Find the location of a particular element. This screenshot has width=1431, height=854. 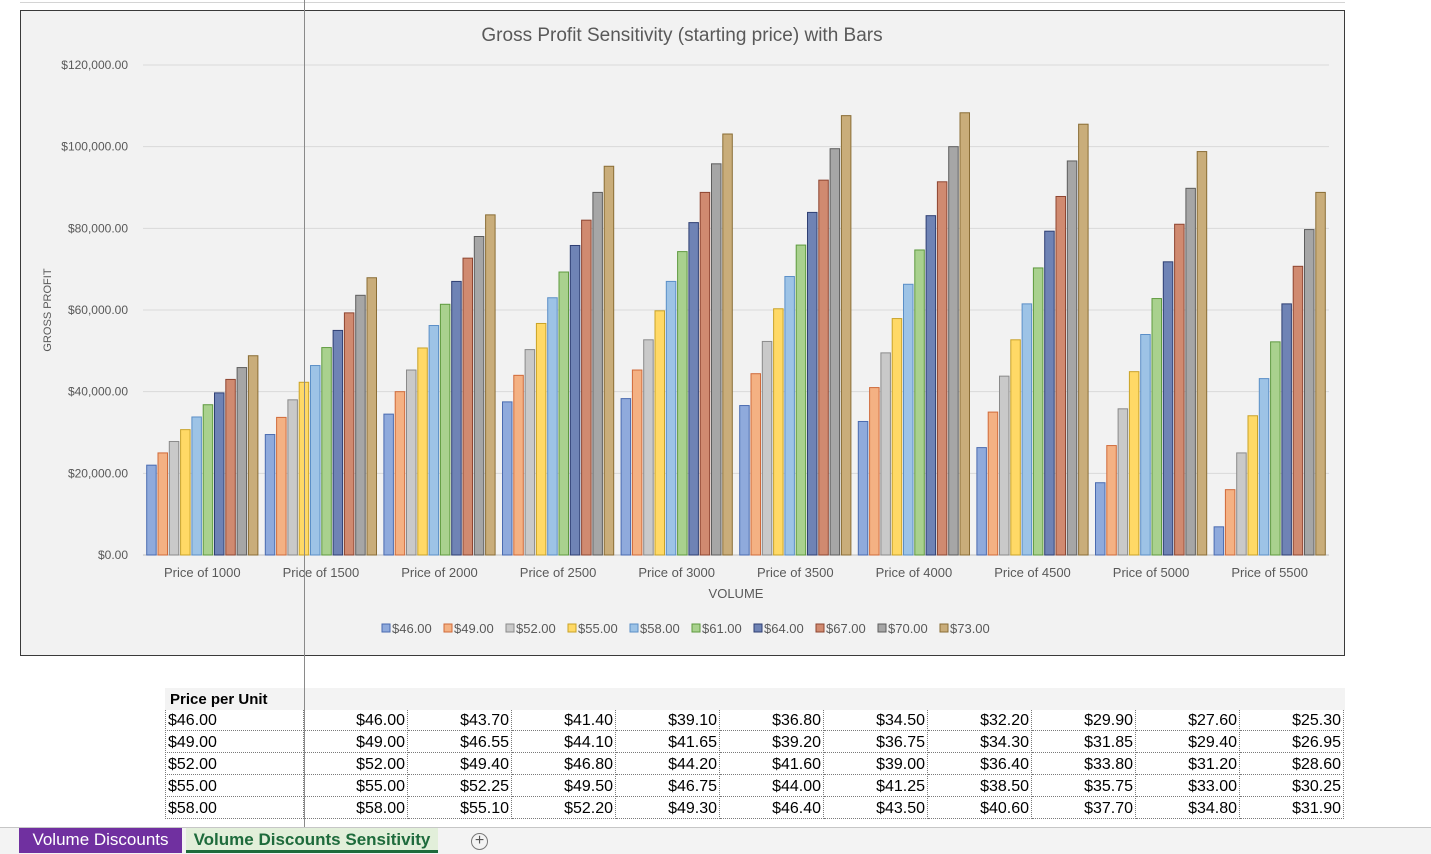

table-cell: $38.50 is located at coordinates (980, 786).